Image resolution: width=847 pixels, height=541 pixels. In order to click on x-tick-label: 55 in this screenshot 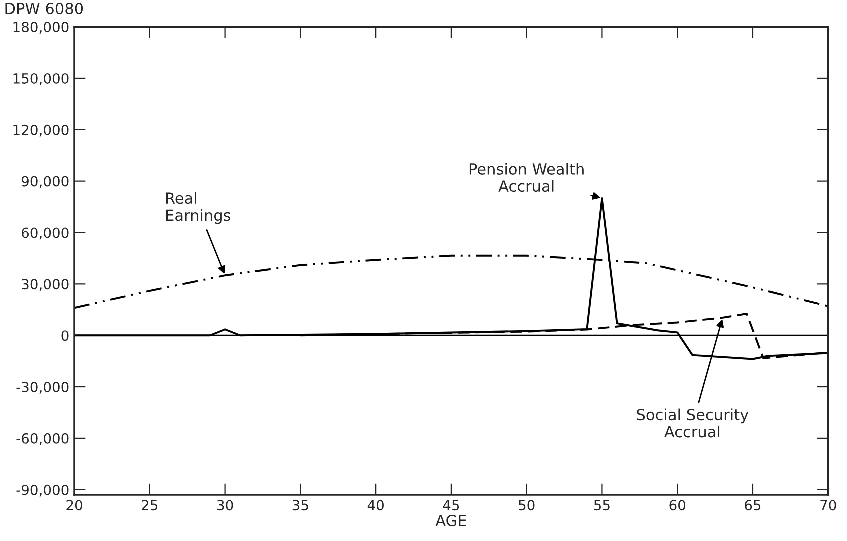, I will do `click(602, 505)`.